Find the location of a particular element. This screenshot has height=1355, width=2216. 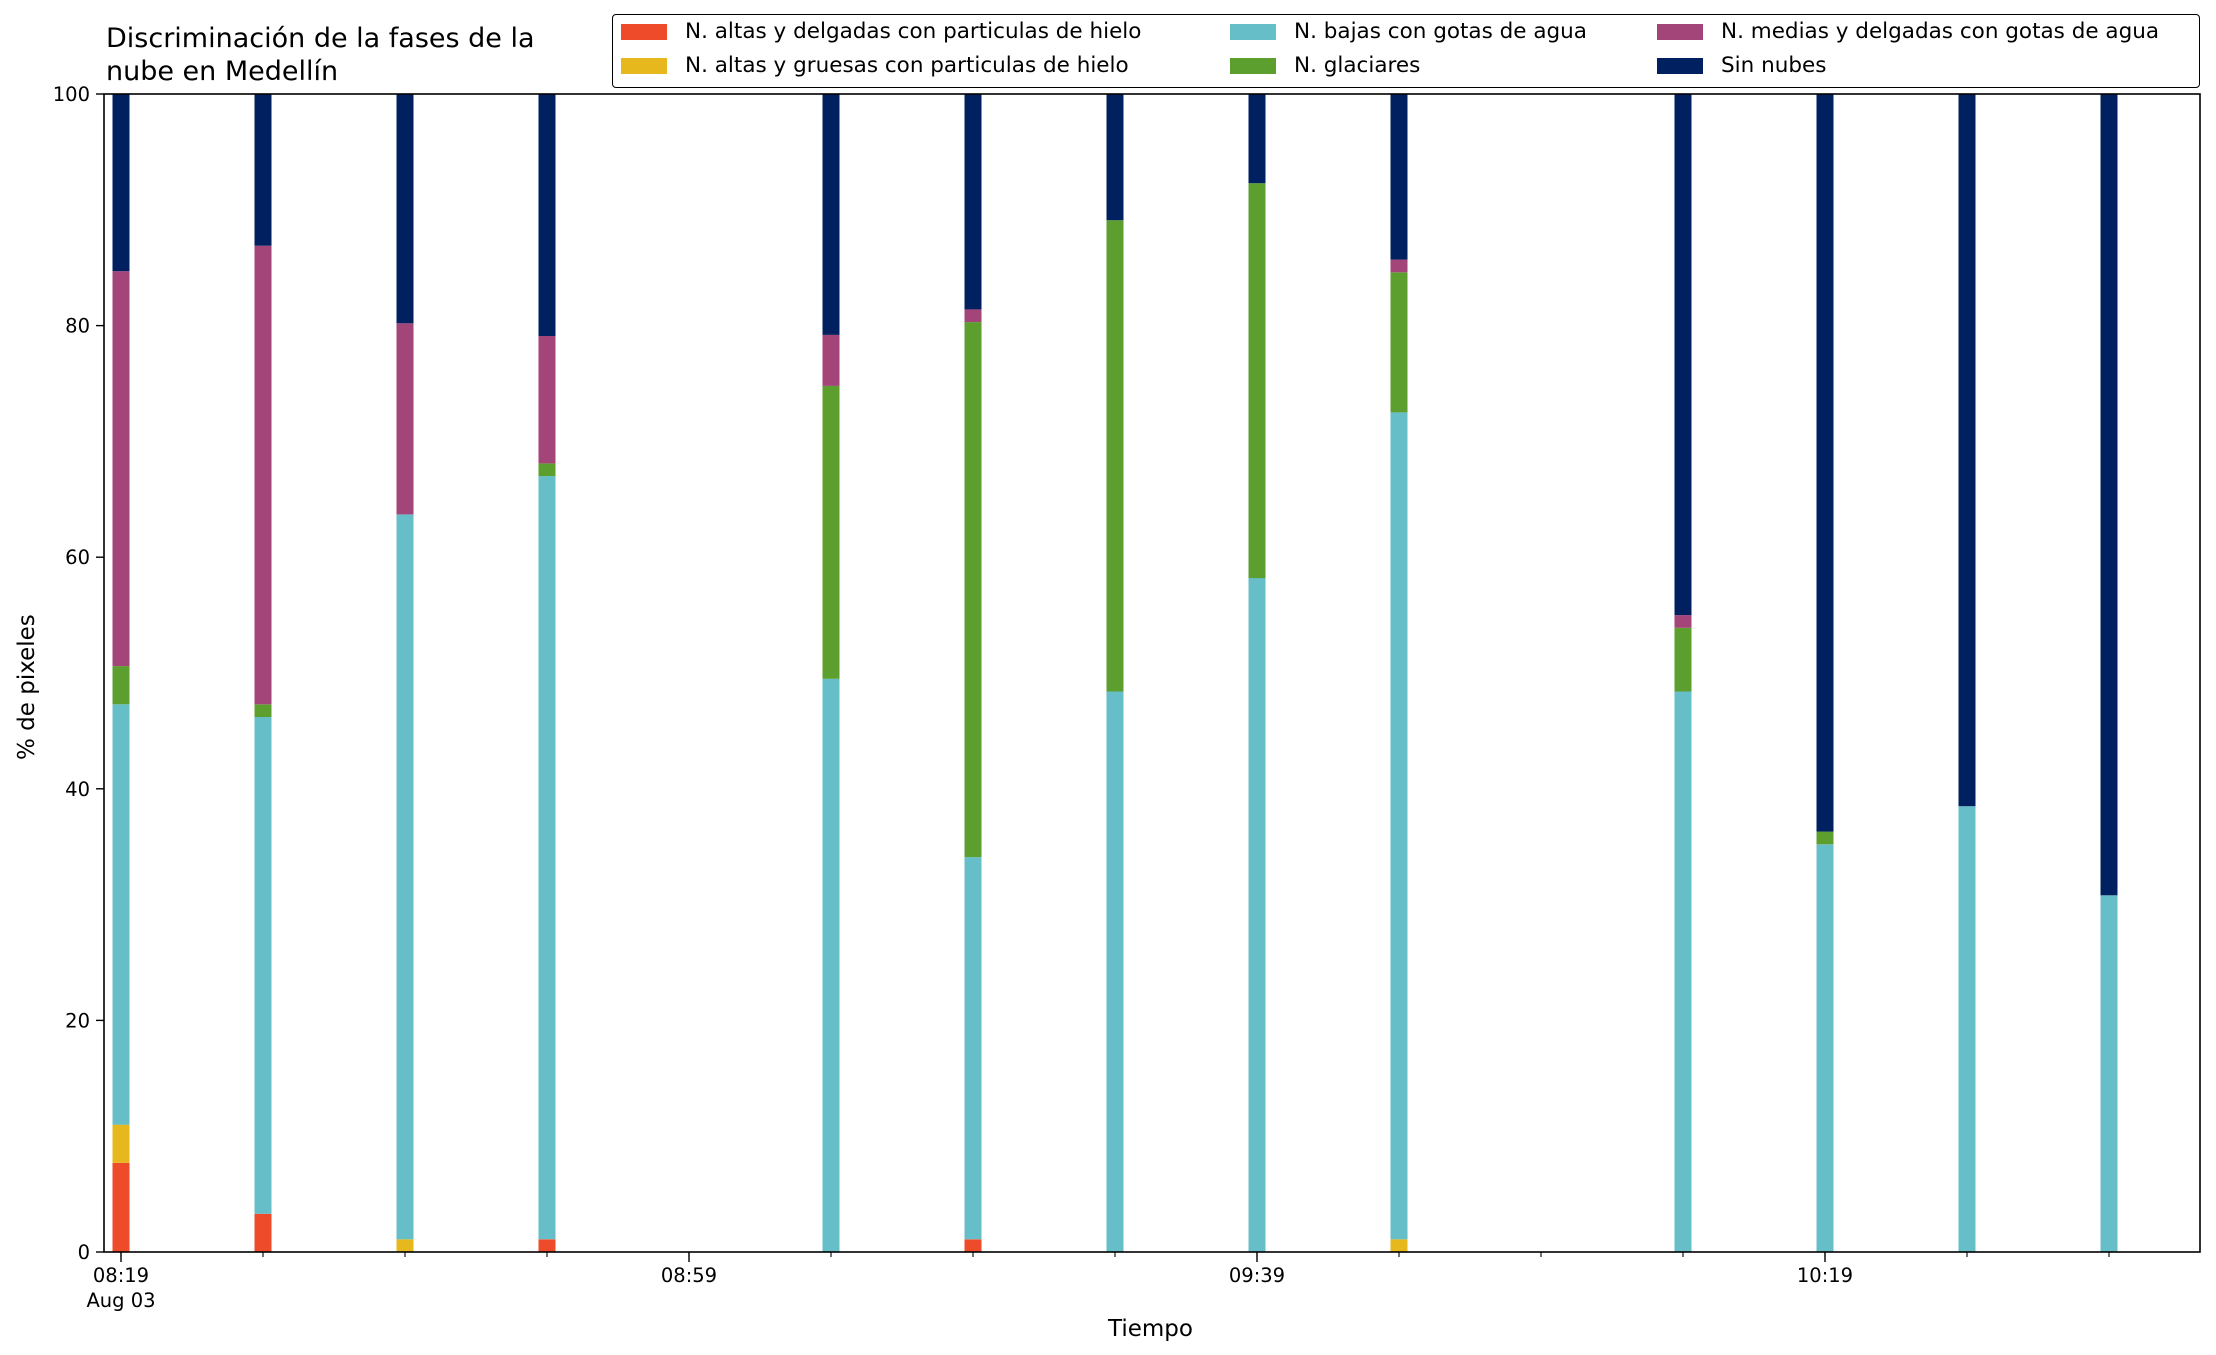

legend-entry: Sin nubes is located at coordinates (1741, 65).